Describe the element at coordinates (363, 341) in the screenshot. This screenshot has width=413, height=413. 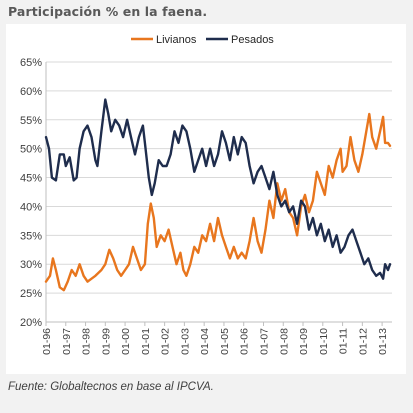
I see `x-tick-label: 01-12` at that location.